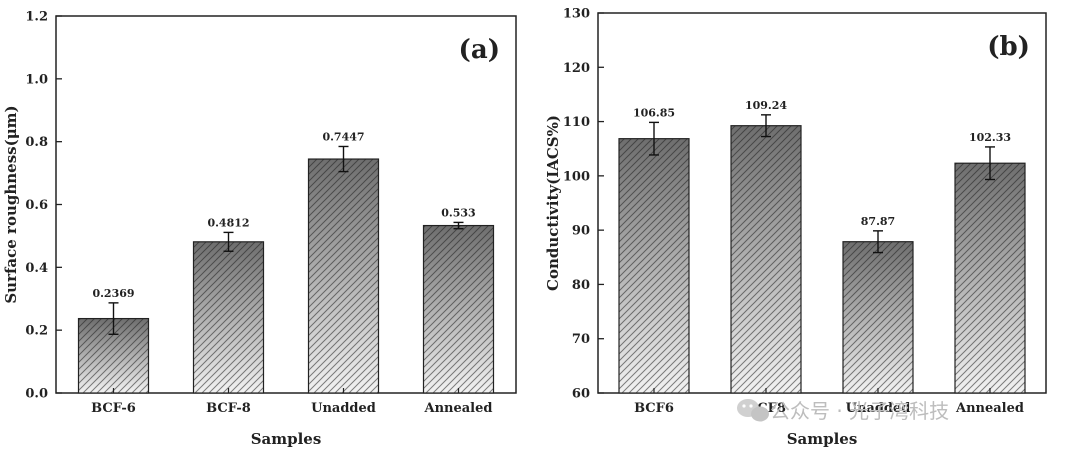  Describe the element at coordinates (822, 439) in the screenshot. I see `x-axis-title-b: Samples` at that location.